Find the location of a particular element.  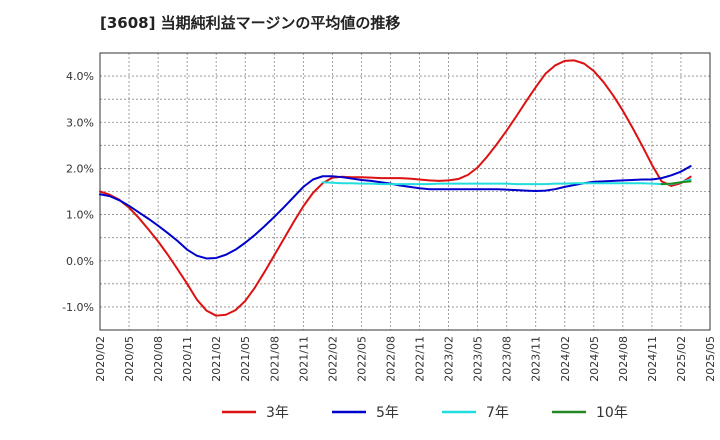

series-line-10年 is located at coordinates (676, 183).